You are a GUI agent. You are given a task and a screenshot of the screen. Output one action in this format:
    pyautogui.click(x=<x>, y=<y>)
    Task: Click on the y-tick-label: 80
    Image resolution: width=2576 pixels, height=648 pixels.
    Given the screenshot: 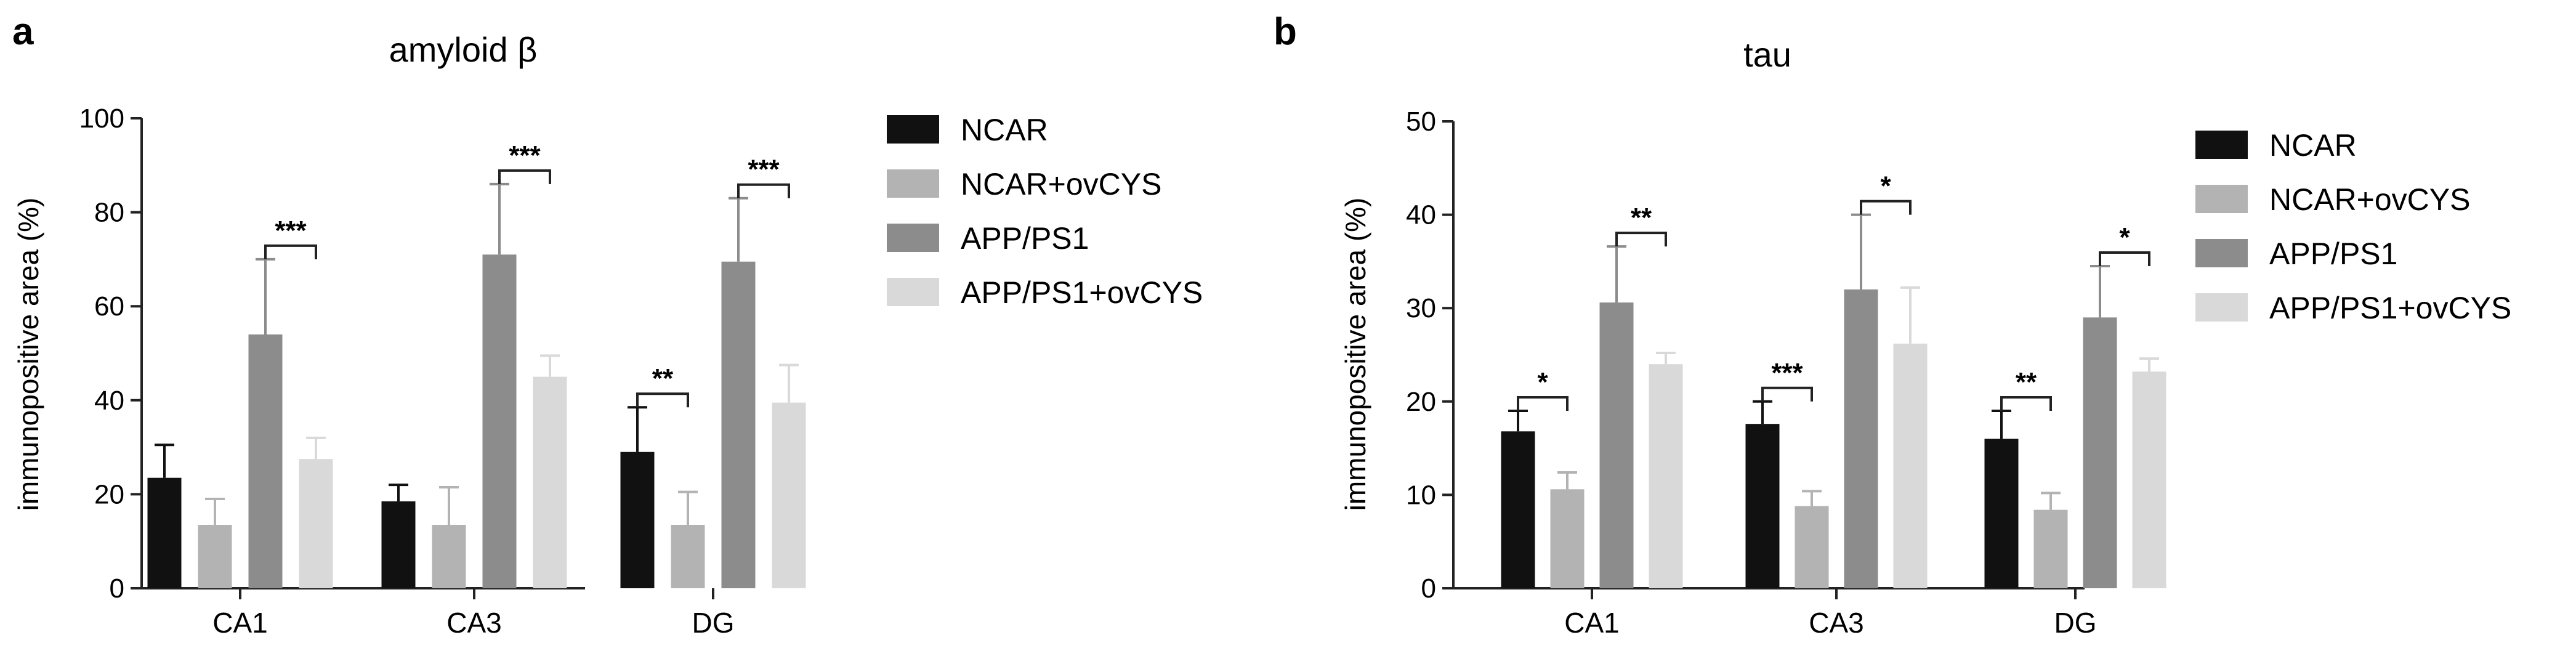 What is the action you would take?
    pyautogui.click(x=109, y=213)
    